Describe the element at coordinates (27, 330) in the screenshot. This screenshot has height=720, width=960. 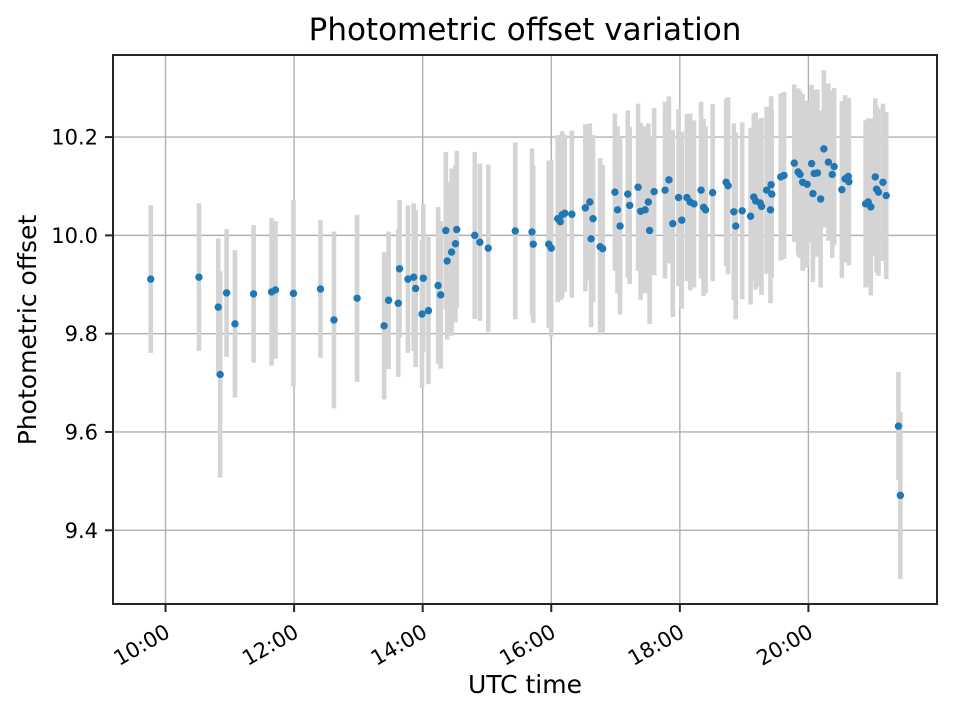
I see `y-axis-label: Photometric offset` at that location.